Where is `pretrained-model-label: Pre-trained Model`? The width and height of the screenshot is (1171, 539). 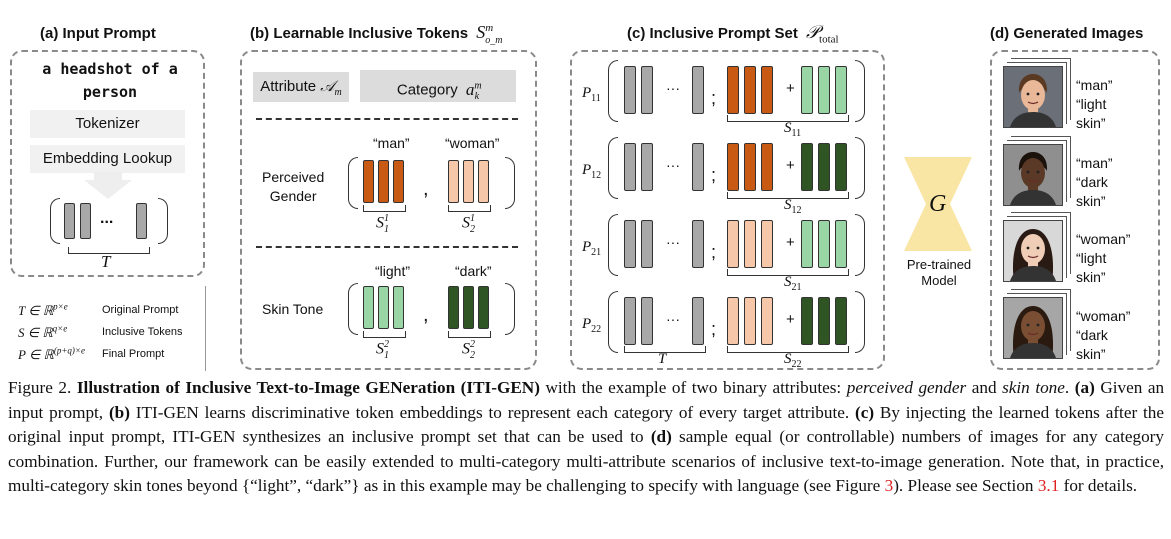
pretrained-model-label: Pre-trained Model is located at coordinates (939, 272).